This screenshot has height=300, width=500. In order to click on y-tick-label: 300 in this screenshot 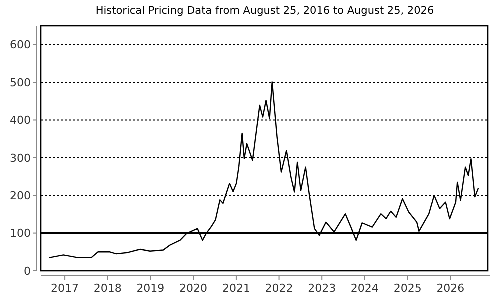, I will do `click(20, 158)`.